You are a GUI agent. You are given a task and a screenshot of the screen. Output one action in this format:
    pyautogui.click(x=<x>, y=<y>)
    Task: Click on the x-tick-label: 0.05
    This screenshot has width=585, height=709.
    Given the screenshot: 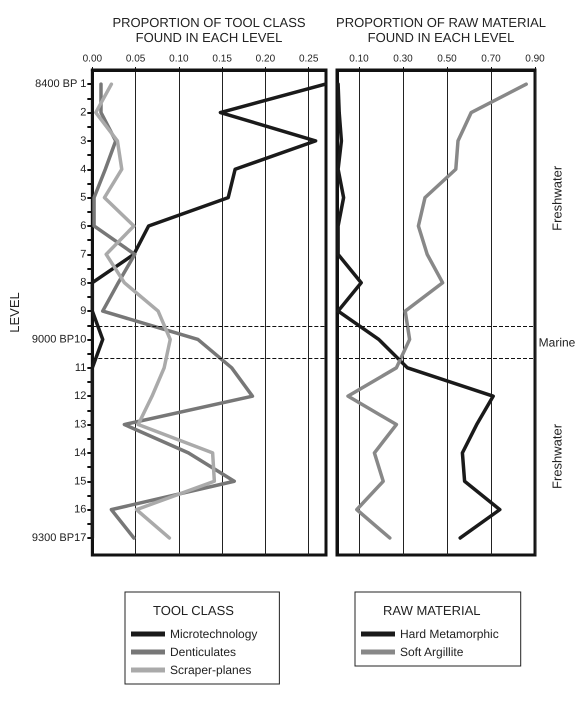 What is the action you would take?
    pyautogui.click(x=136, y=59)
    